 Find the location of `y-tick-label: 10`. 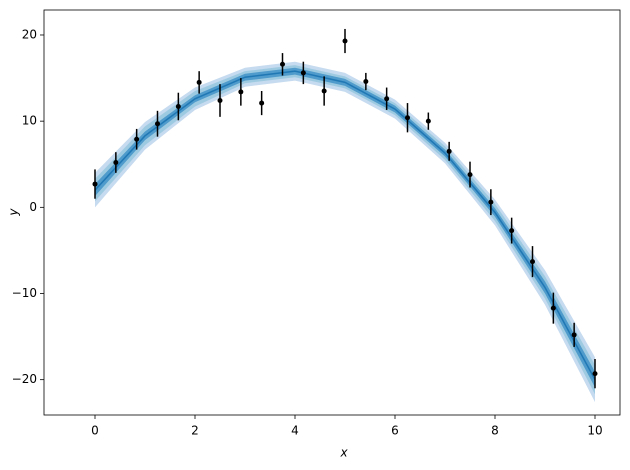

y-tick-label: 10 is located at coordinates (29, 121).